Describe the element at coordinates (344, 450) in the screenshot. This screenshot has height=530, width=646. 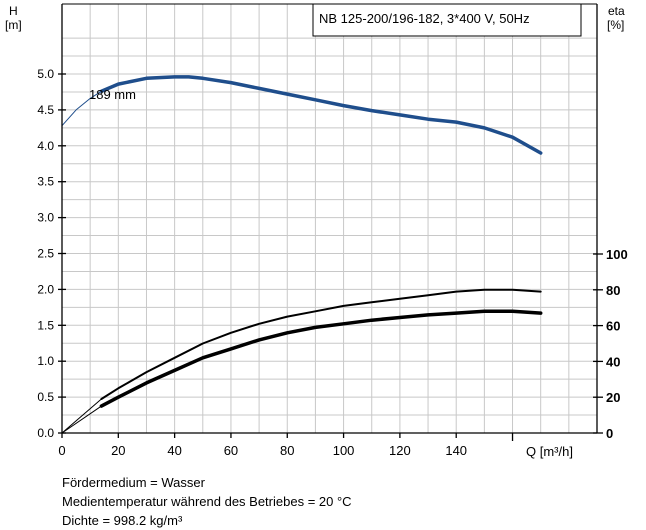
I see `x-tick-label: 100` at that location.